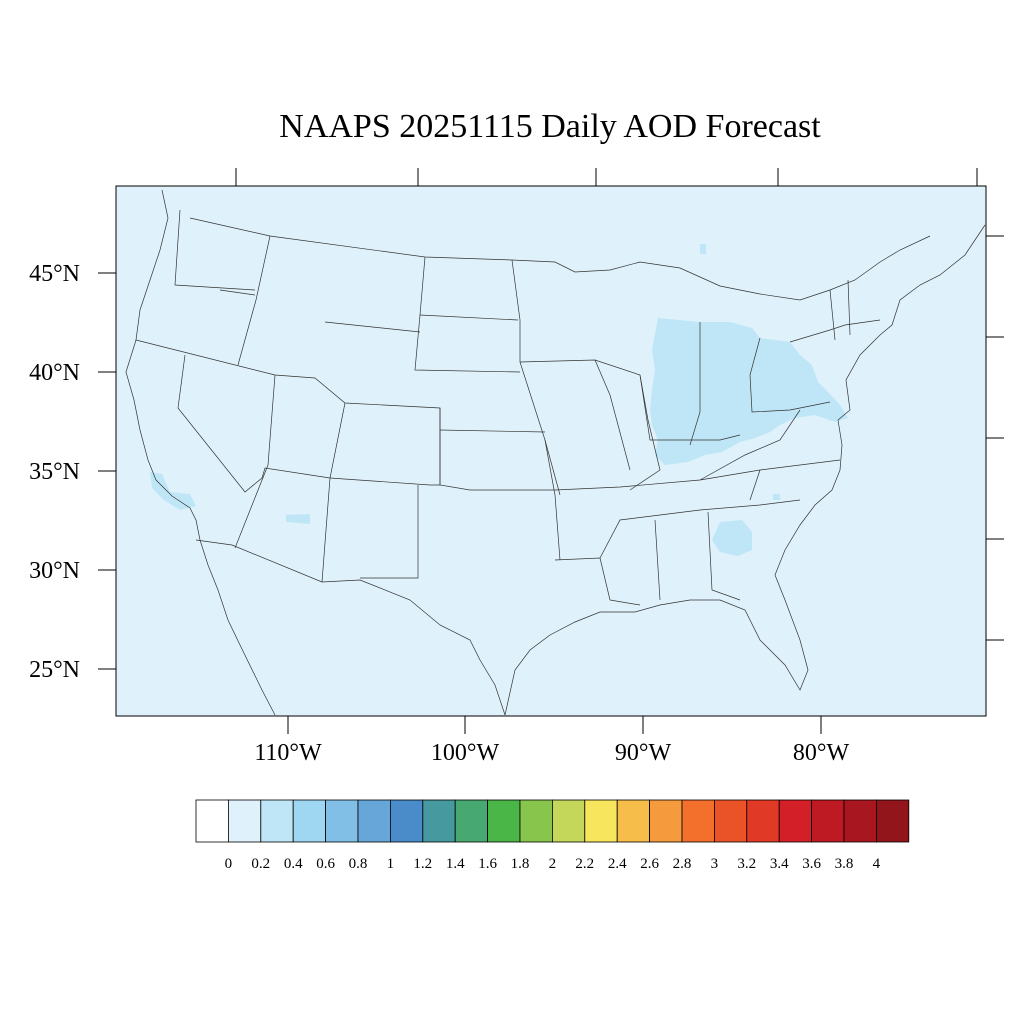  Describe the element at coordinates (779, 864) in the screenshot. I see `colorbar-tick-label: 3.4` at that location.